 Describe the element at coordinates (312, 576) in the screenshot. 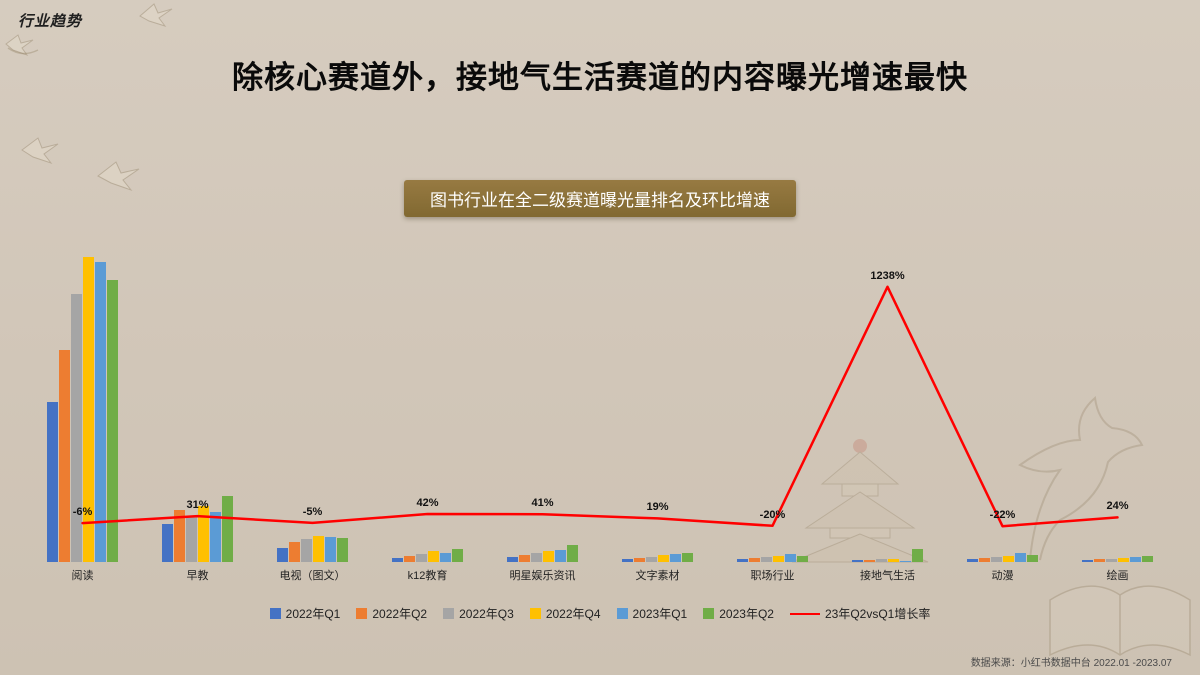

I see `x-axis-label: 电视（图文）` at that location.